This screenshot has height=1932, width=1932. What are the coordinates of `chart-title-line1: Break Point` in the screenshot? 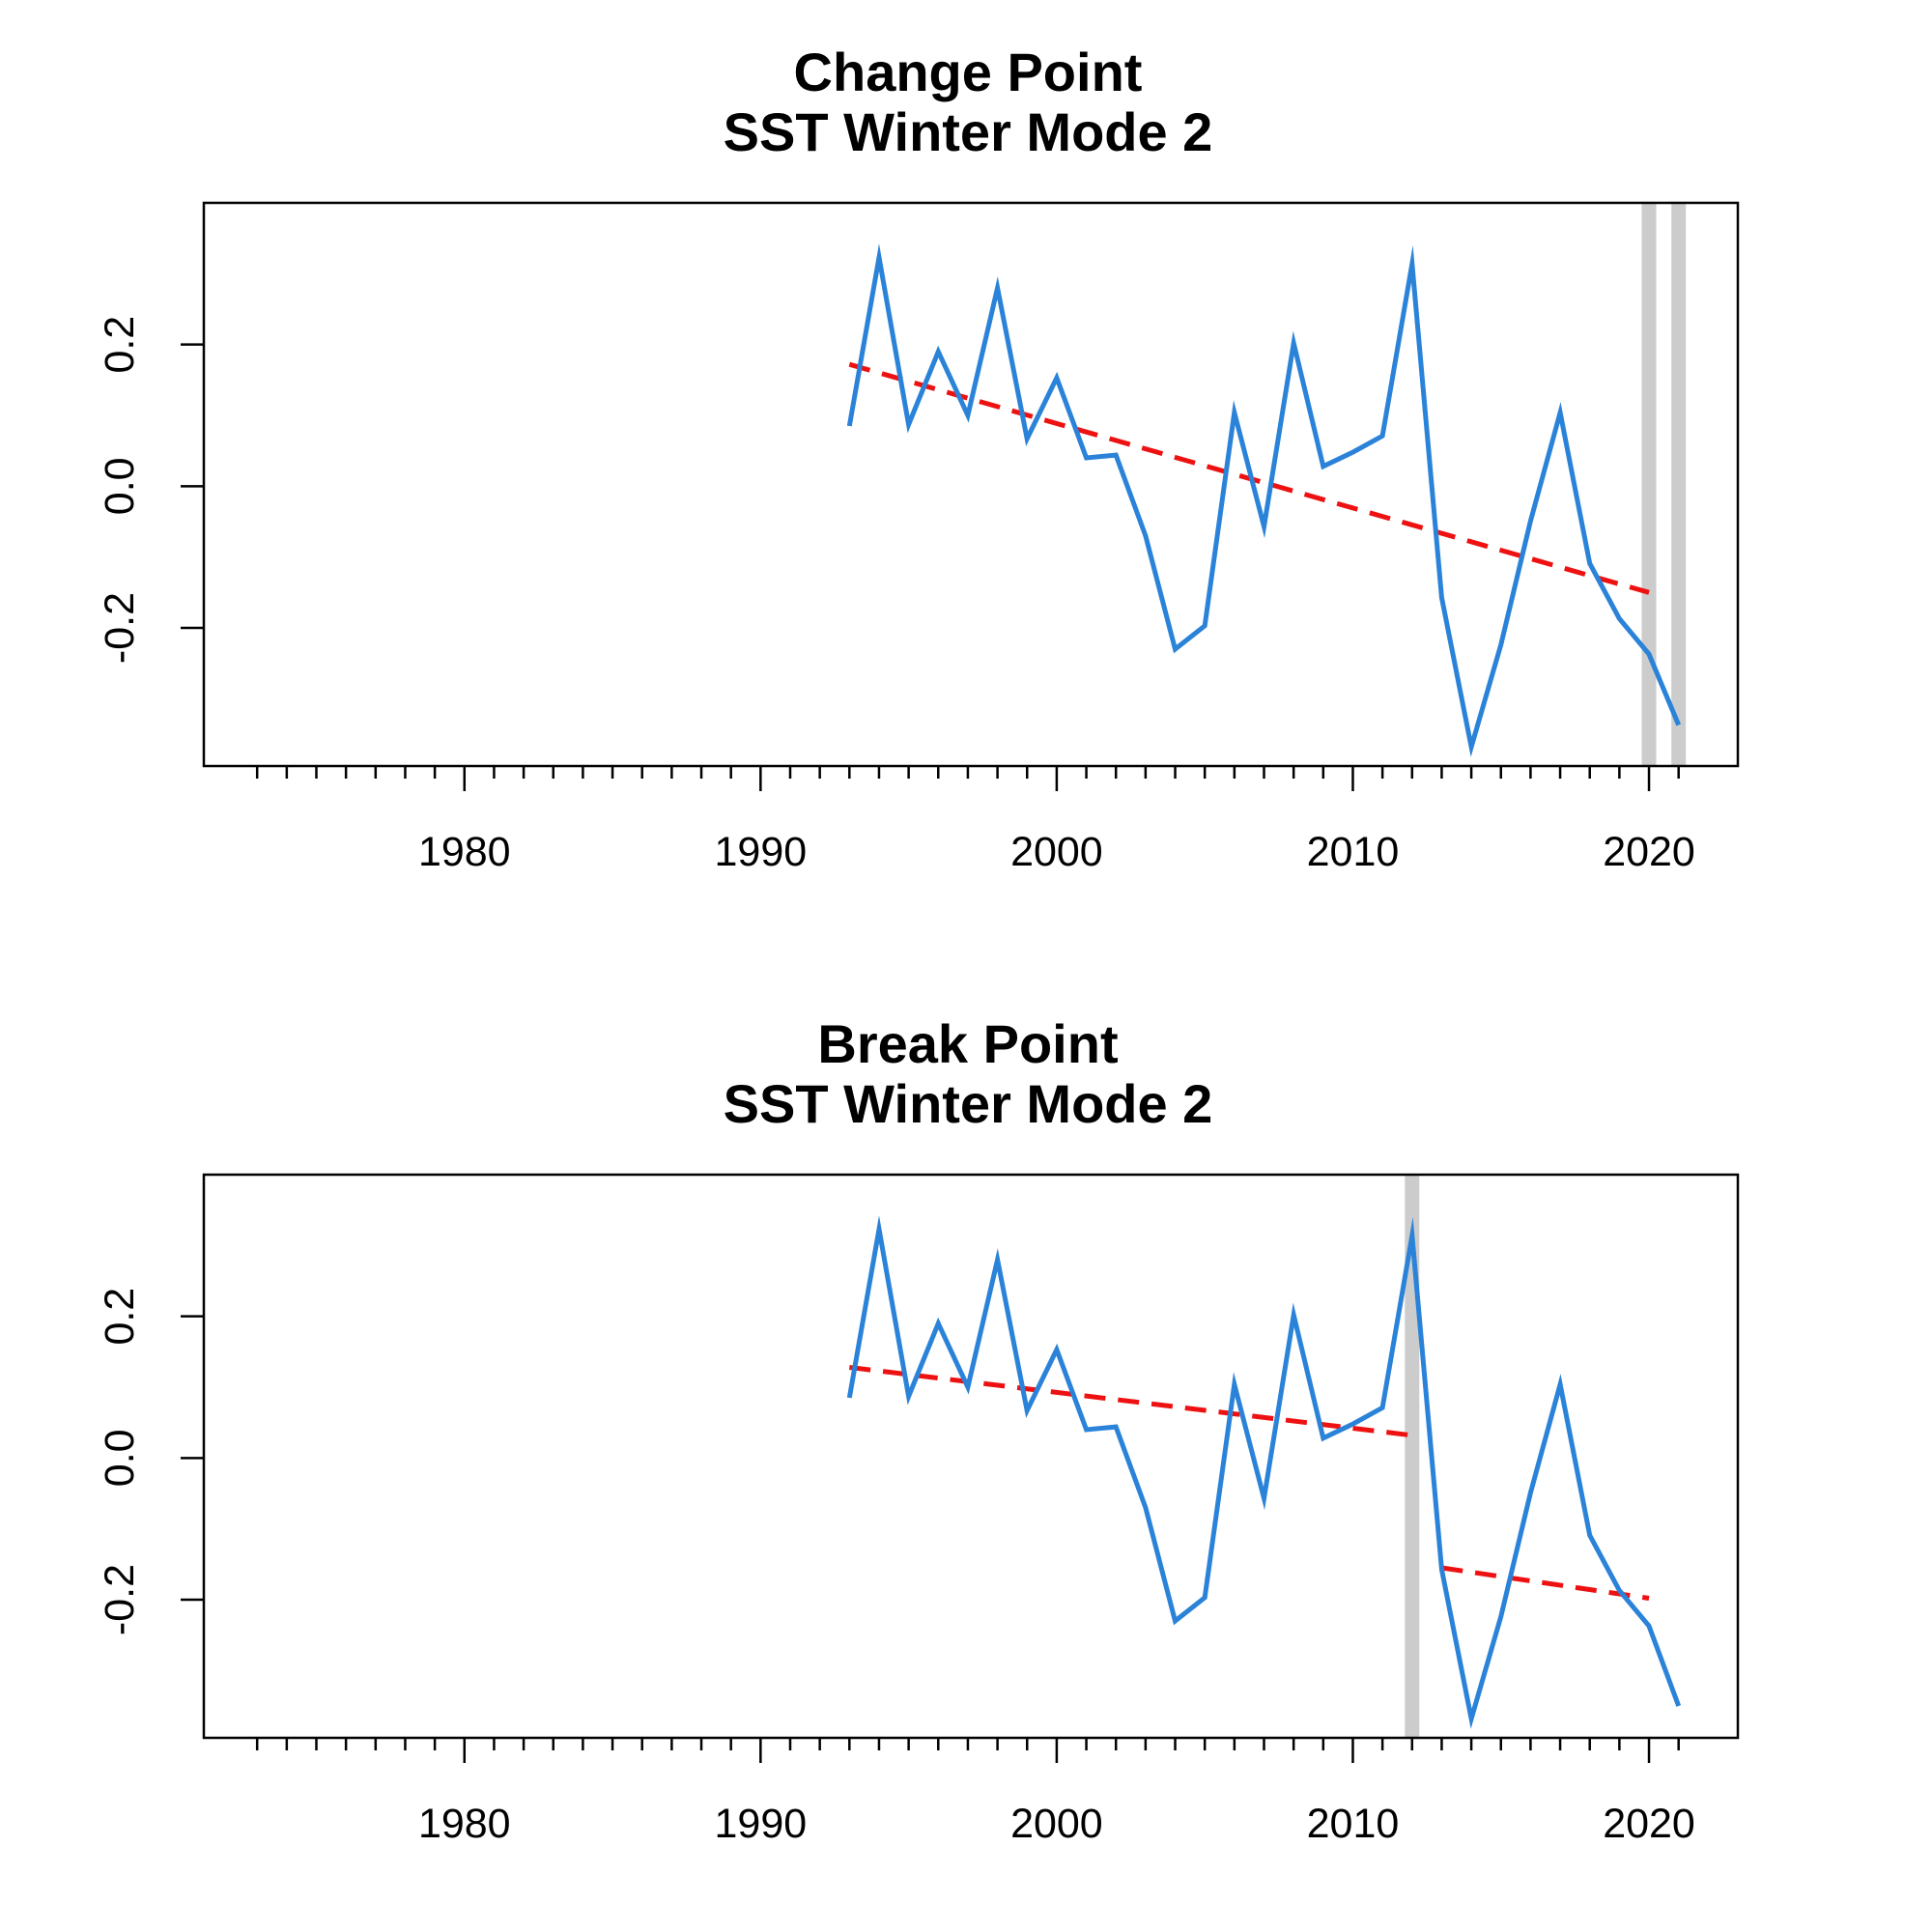 It's located at (967, 1043).